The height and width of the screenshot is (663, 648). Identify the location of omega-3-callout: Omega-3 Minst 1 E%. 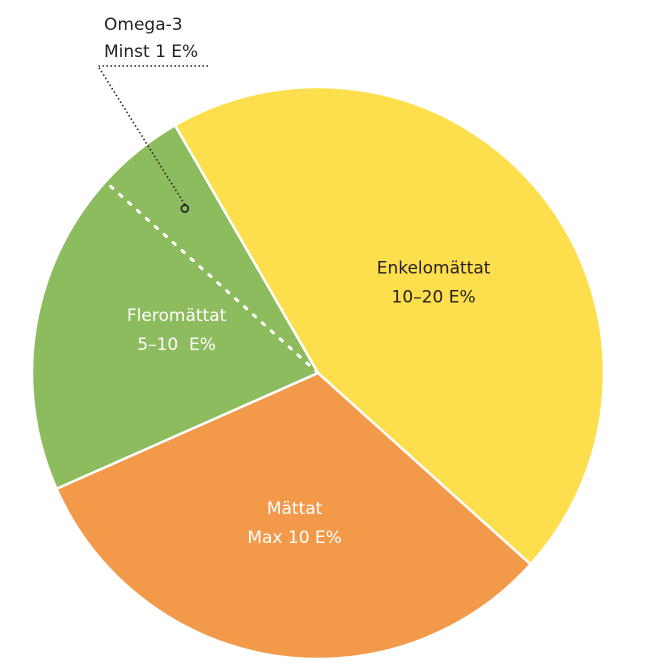
(153, 114).